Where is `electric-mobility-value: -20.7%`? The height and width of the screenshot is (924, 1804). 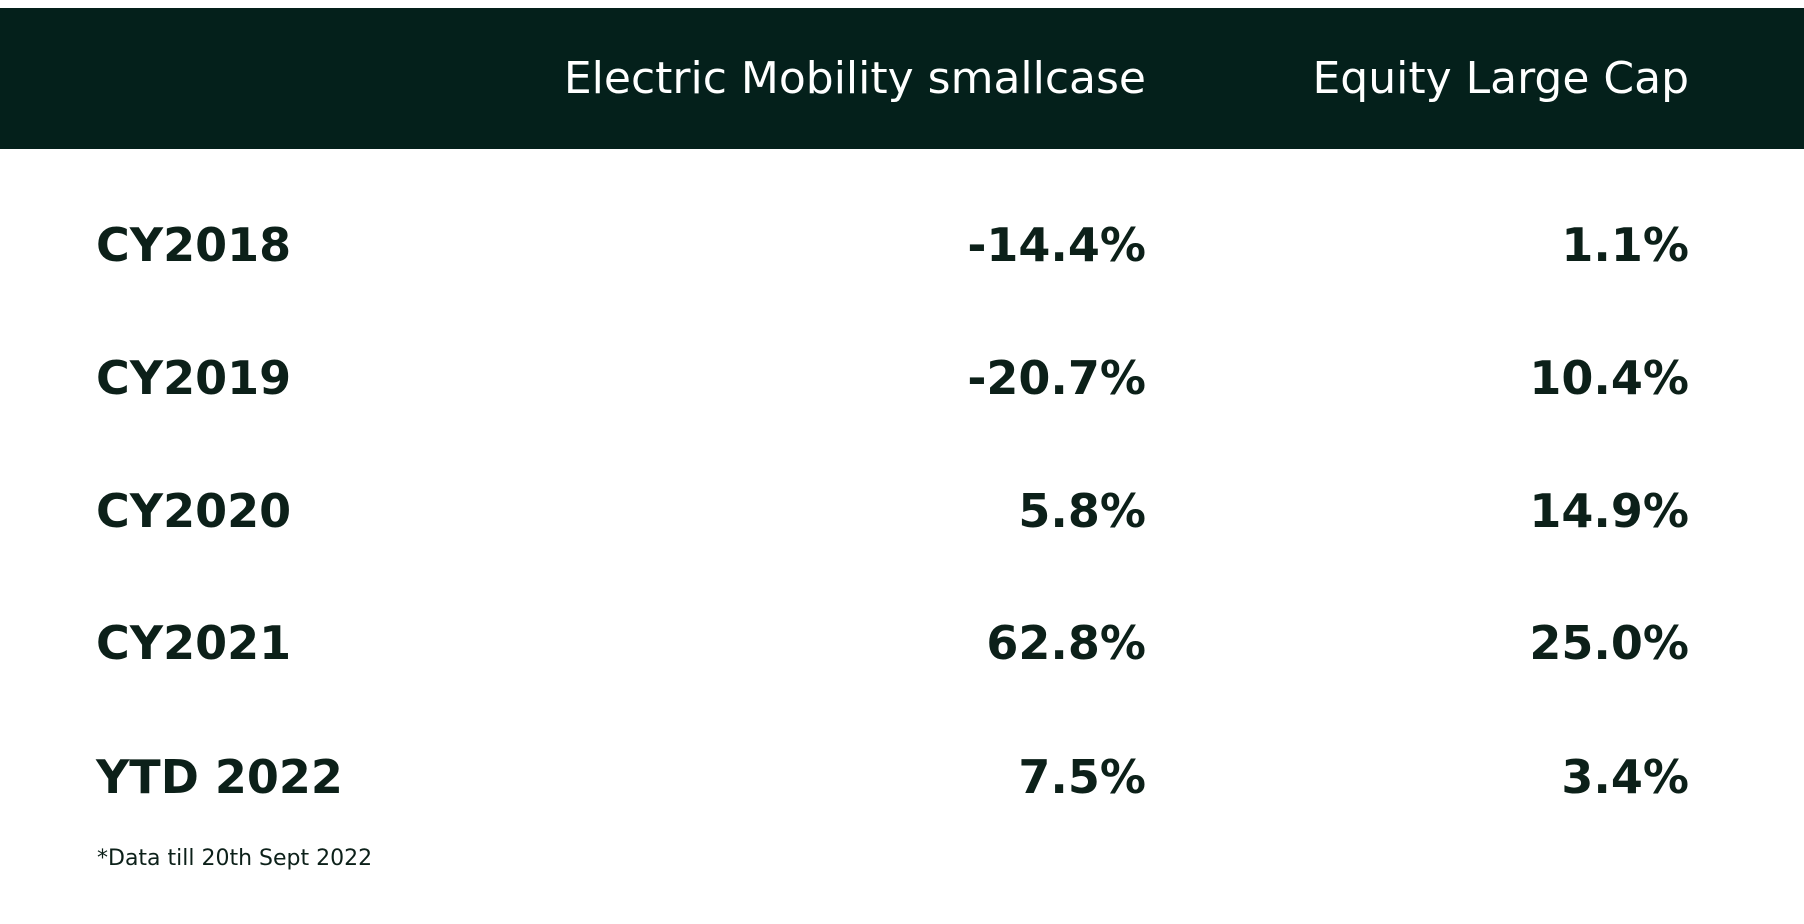 electric-mobility-value: -20.7% is located at coordinates (1056, 378).